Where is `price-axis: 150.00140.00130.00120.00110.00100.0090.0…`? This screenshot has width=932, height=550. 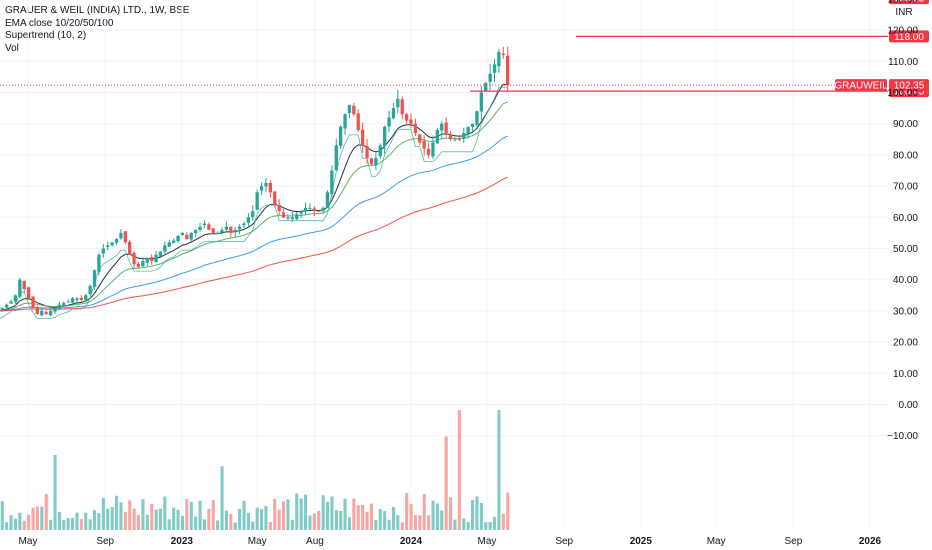
price-axis: 150.00140.00130.00120.00110.00100.0090.0… is located at coordinates (902, 221).